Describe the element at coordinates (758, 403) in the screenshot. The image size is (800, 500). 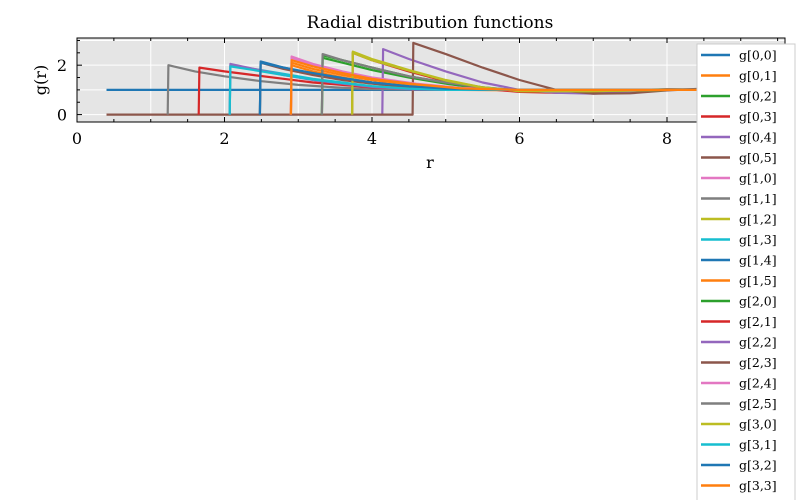
I see `legend-label: g[2,5]` at that location.